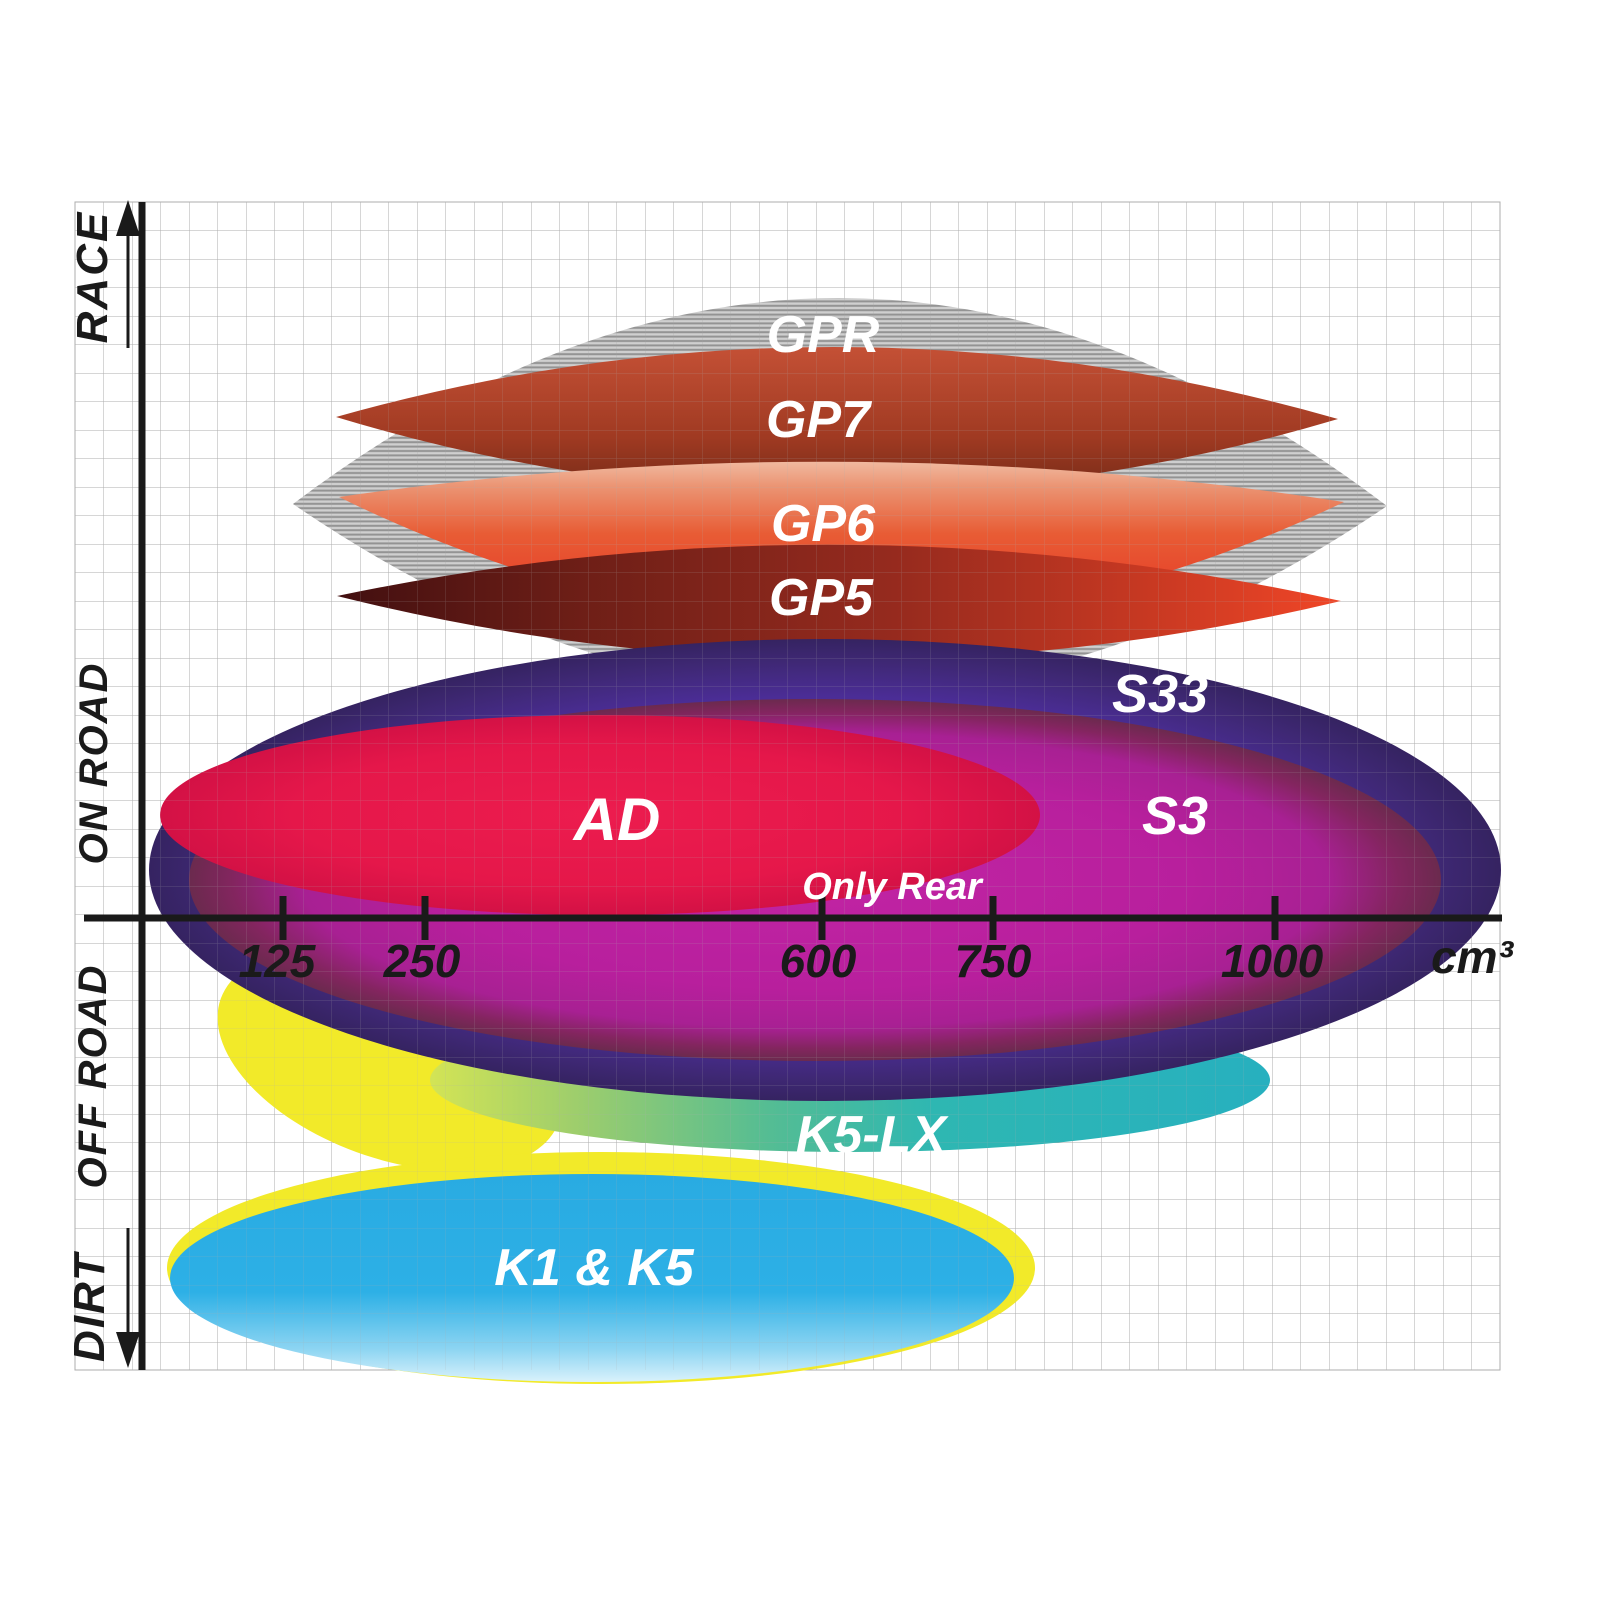 Image resolution: width=1600 pixels, height=1600 pixels. What do you see at coordinates (616, 819) in the screenshot?
I see `zone-label-ad: AD` at bounding box center [616, 819].